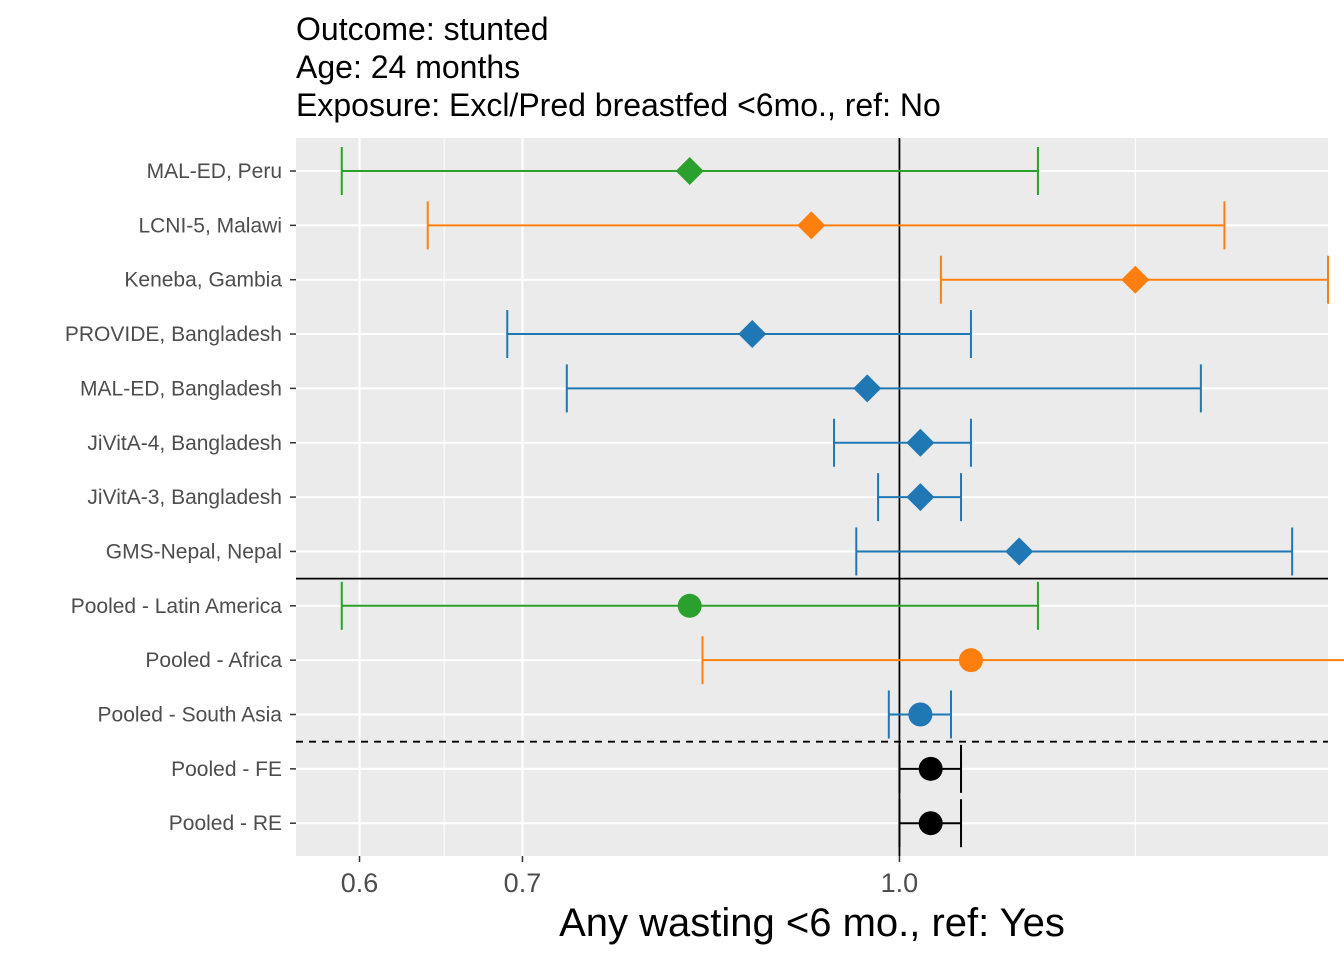 This screenshot has height=960, width=1344. What do you see at coordinates (213, 660) in the screenshot?
I see `row-label: Pooled - Africa` at bounding box center [213, 660].